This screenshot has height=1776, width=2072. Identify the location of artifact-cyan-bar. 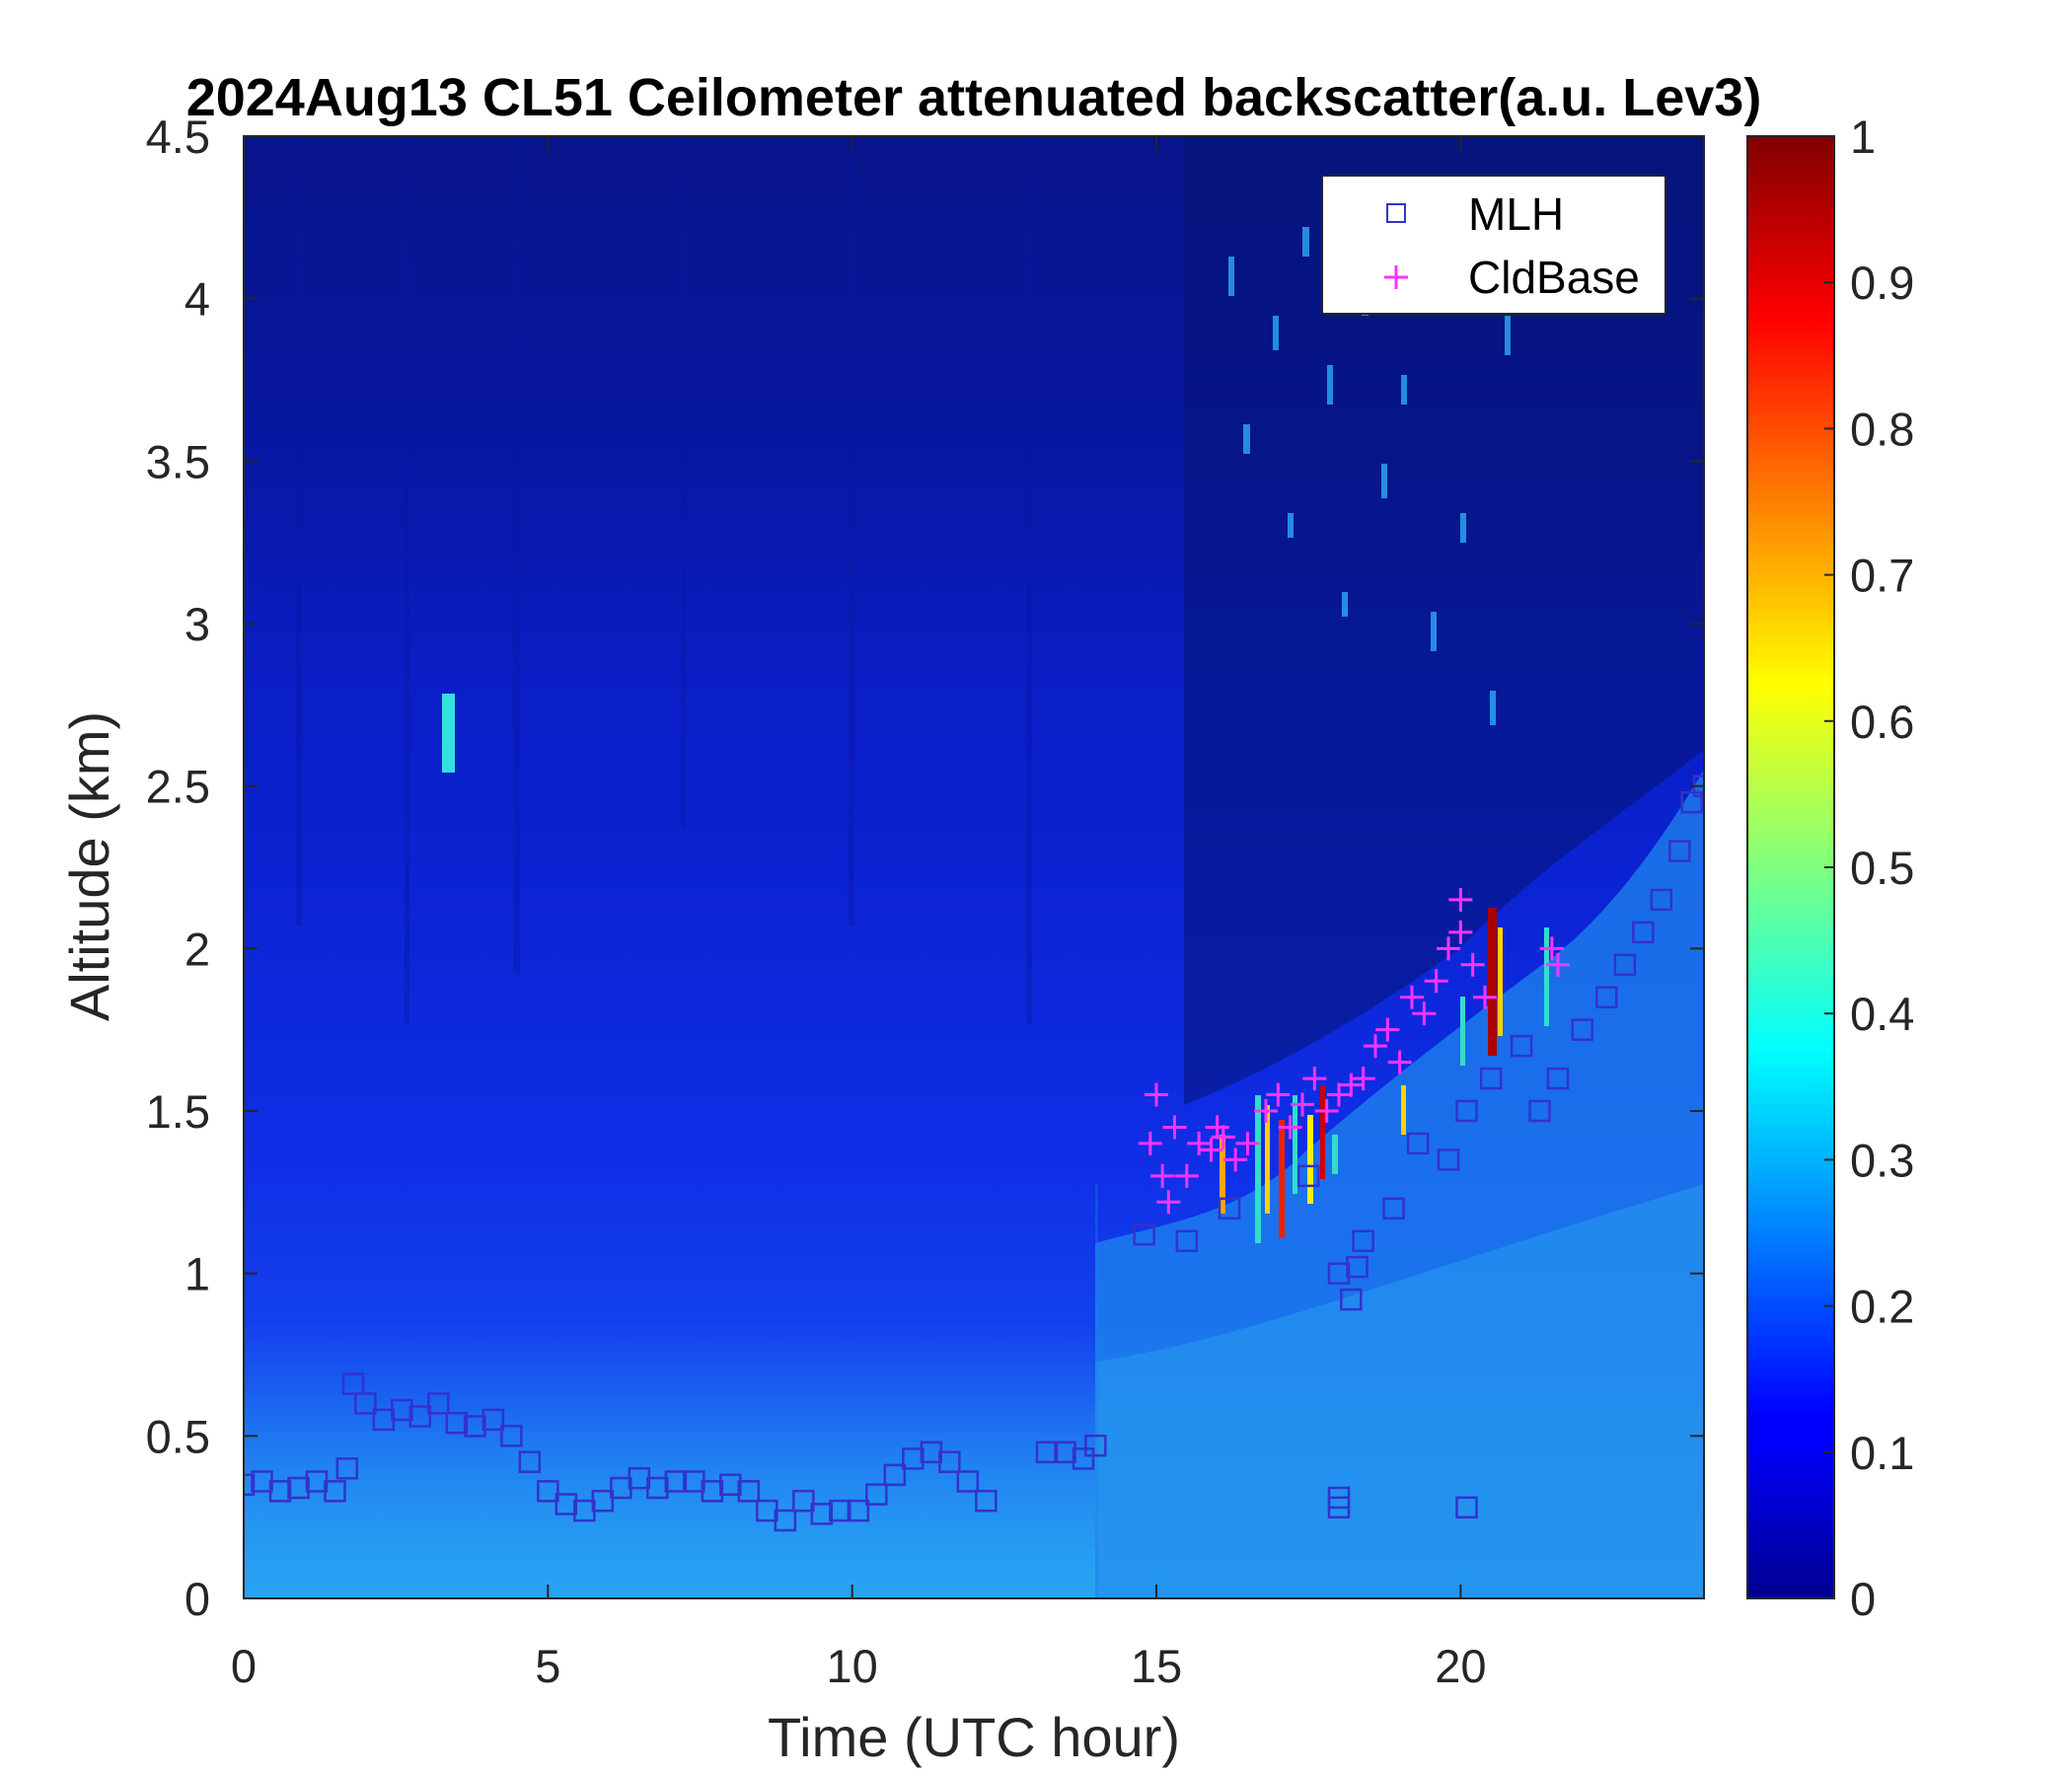
(449, 733).